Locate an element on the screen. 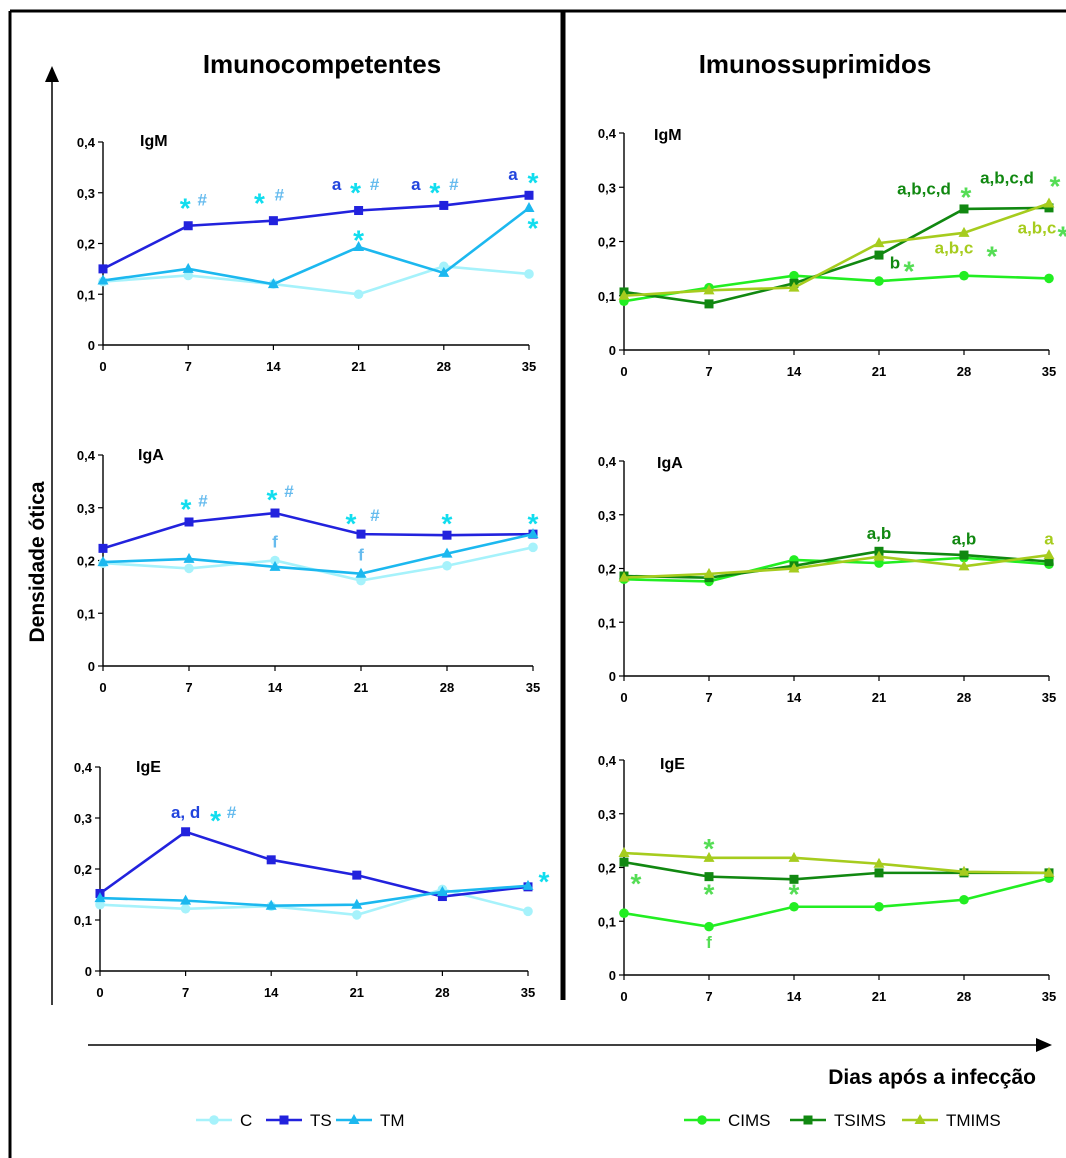  legend-marker-cims is located at coordinates (702, 1120).